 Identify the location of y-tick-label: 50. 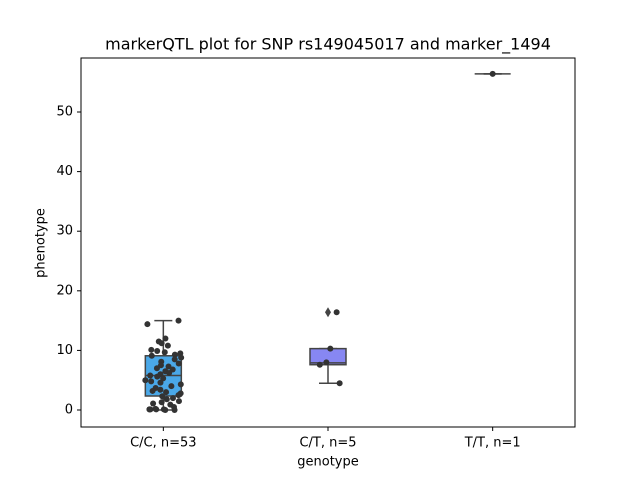
(64, 112).